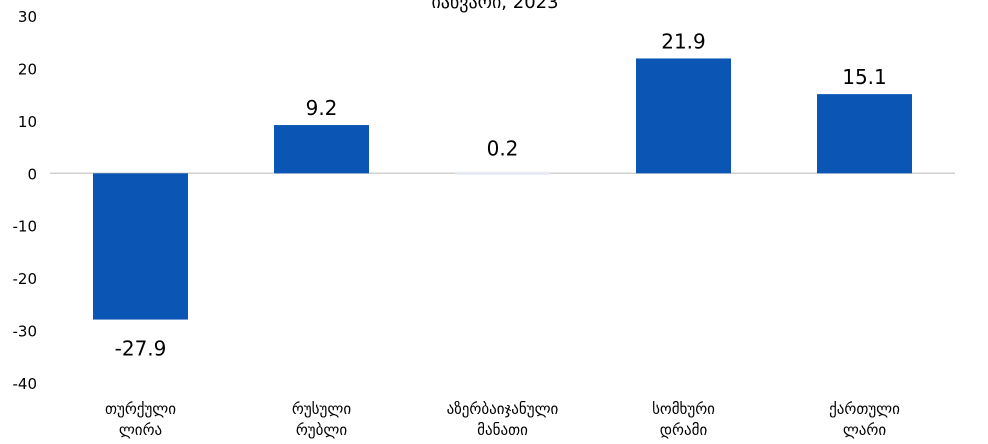 This screenshot has width=988, height=444. What do you see at coordinates (25, 200) in the screenshot?
I see `y-axis: 30 20 10 0 -10 -20 -30 -40` at bounding box center [25, 200].